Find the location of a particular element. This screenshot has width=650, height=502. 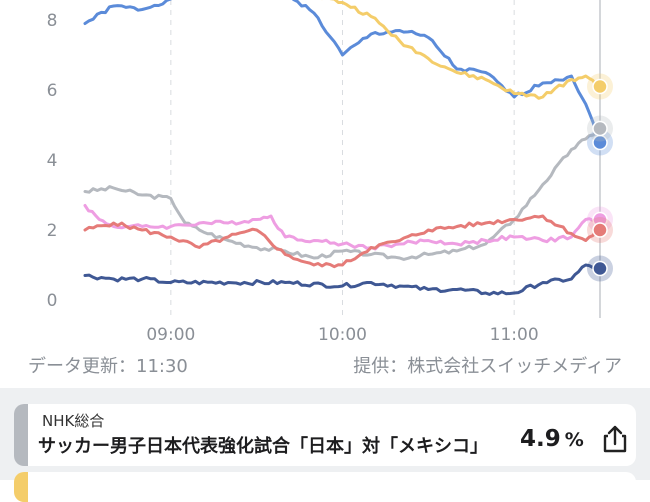

program-card: NHK総合 サッカー男子日本代表強化試合「日本」対「メキシコ」 4.9% is located at coordinates (325, 435).